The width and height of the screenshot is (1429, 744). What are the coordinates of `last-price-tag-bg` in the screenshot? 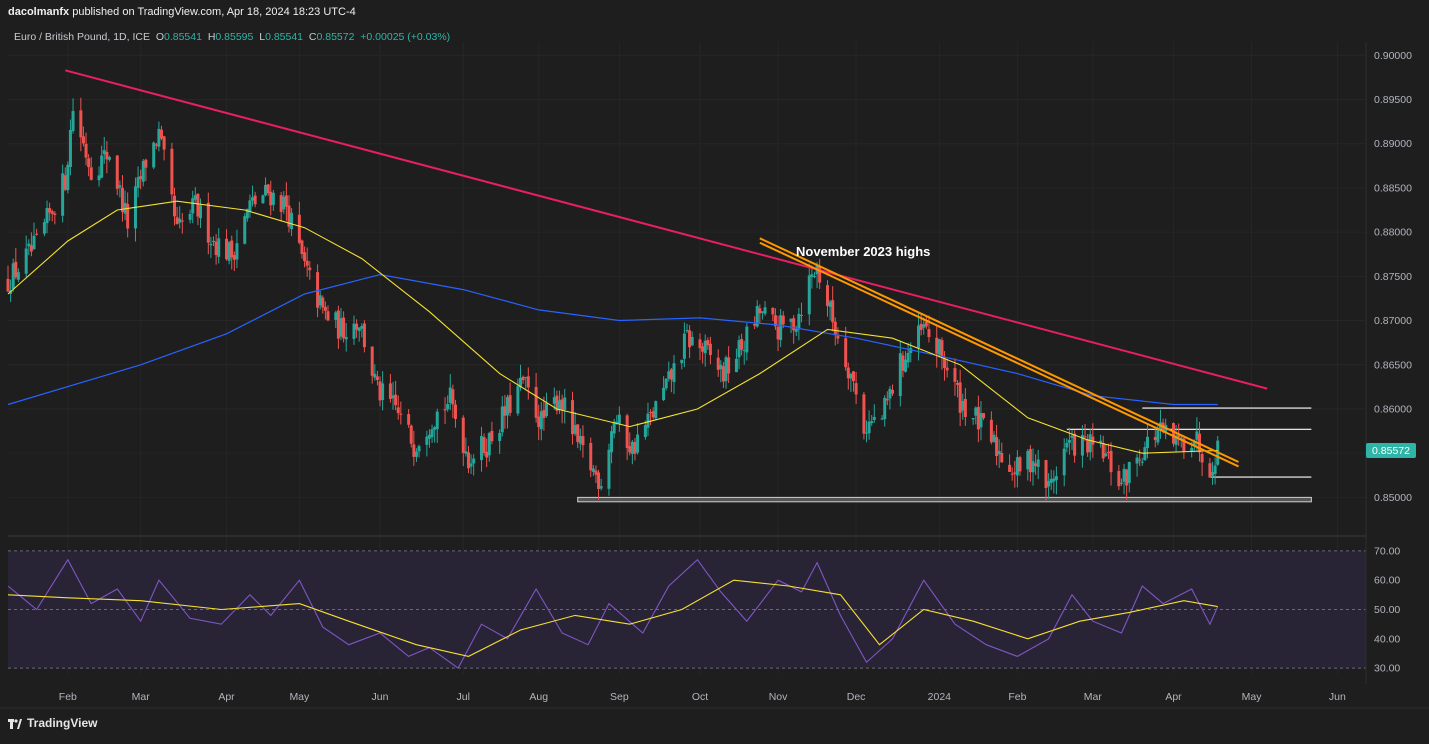 It's located at (1391, 450).